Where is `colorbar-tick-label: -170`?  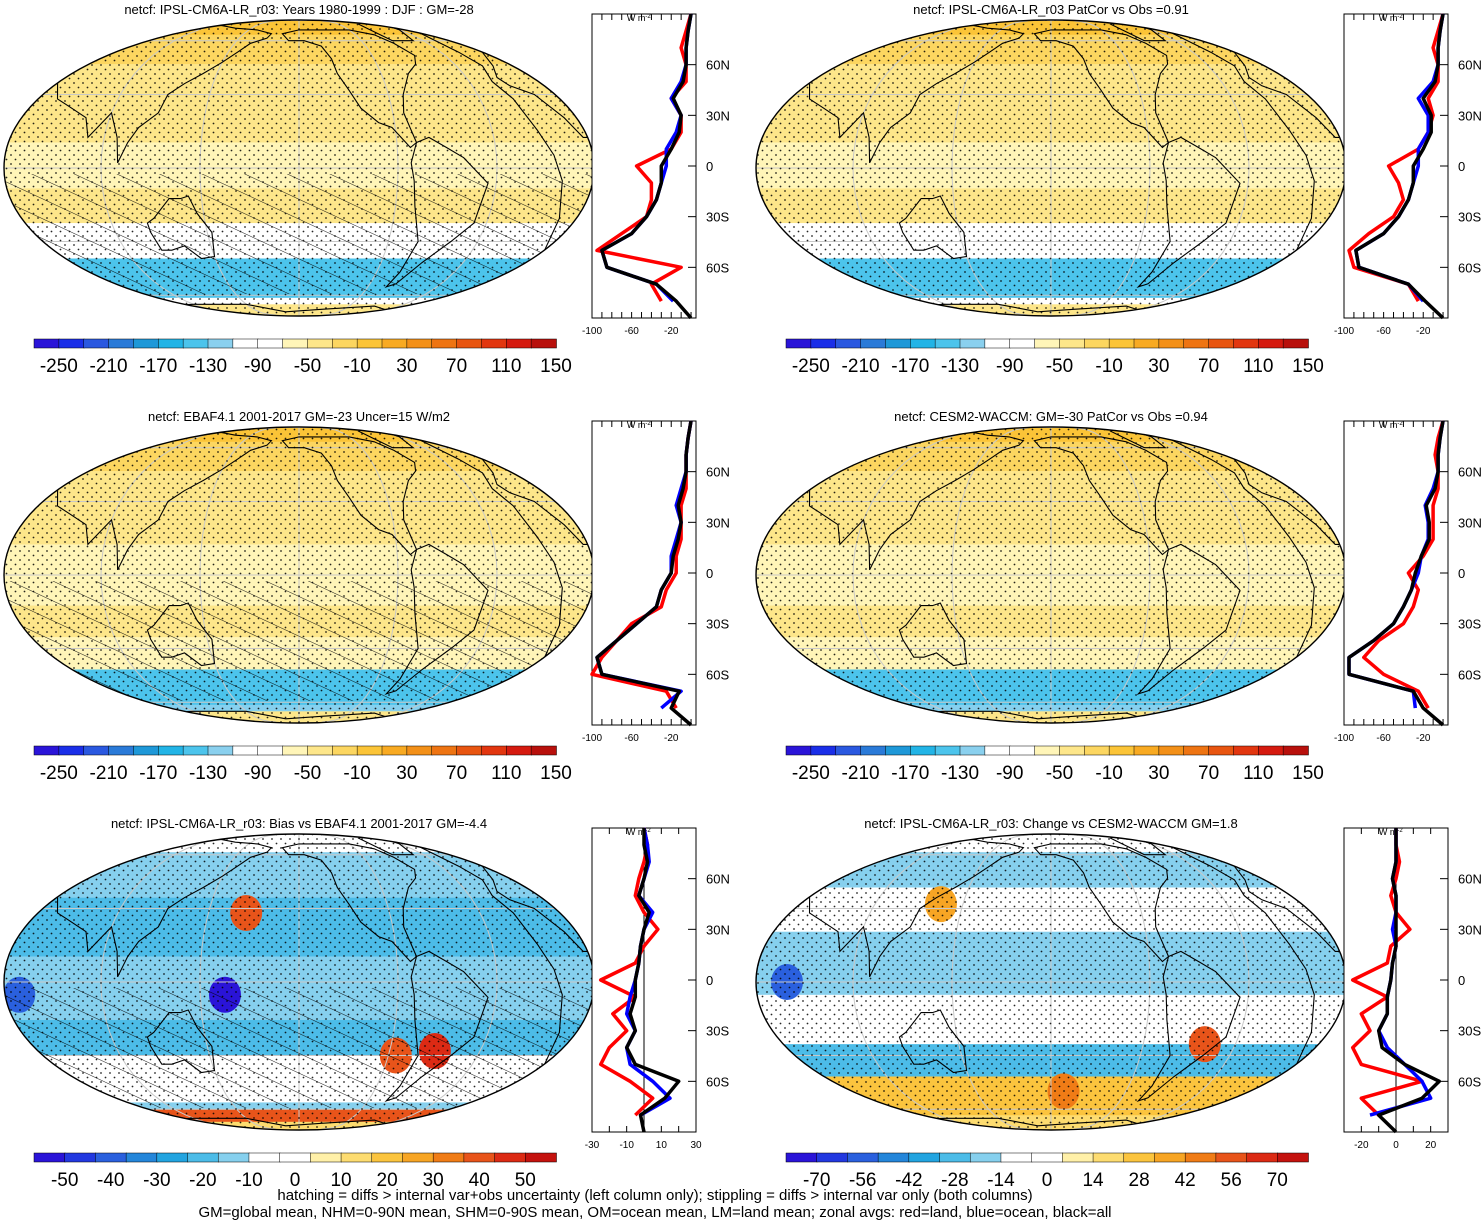 colorbar-tick-label: -170 is located at coordinates (158, 773).